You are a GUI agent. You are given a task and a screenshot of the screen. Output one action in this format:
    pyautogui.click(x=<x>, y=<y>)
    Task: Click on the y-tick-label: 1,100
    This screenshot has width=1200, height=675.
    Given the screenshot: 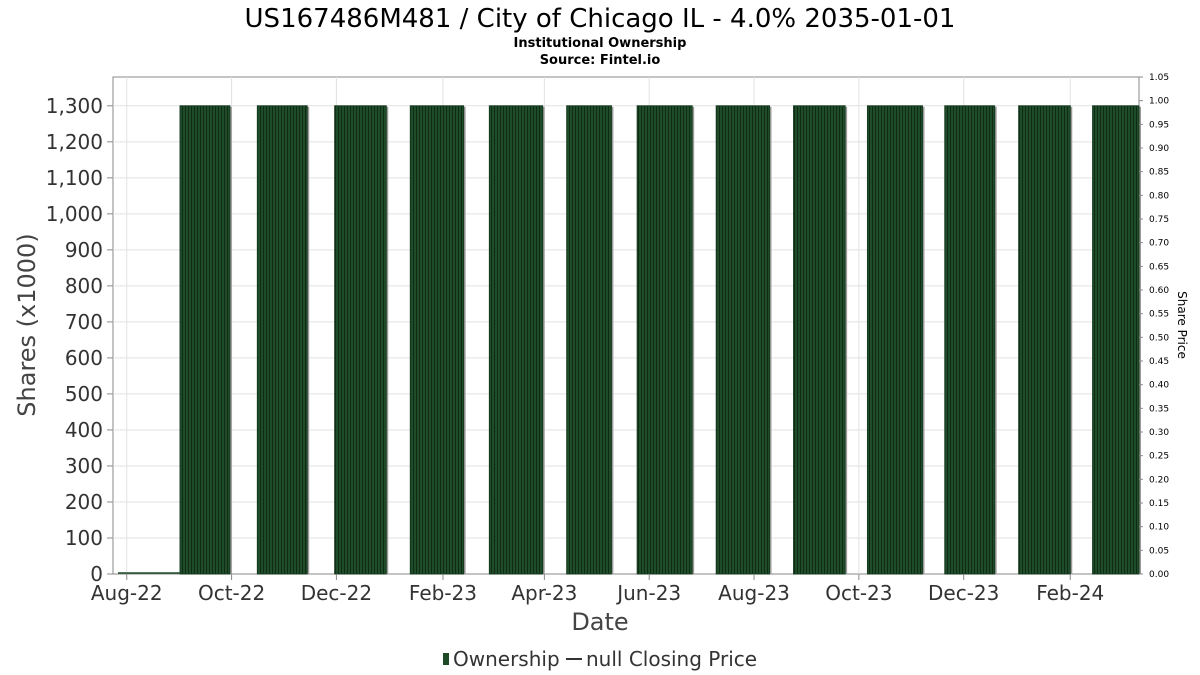 What is the action you would take?
    pyautogui.click(x=74, y=178)
    